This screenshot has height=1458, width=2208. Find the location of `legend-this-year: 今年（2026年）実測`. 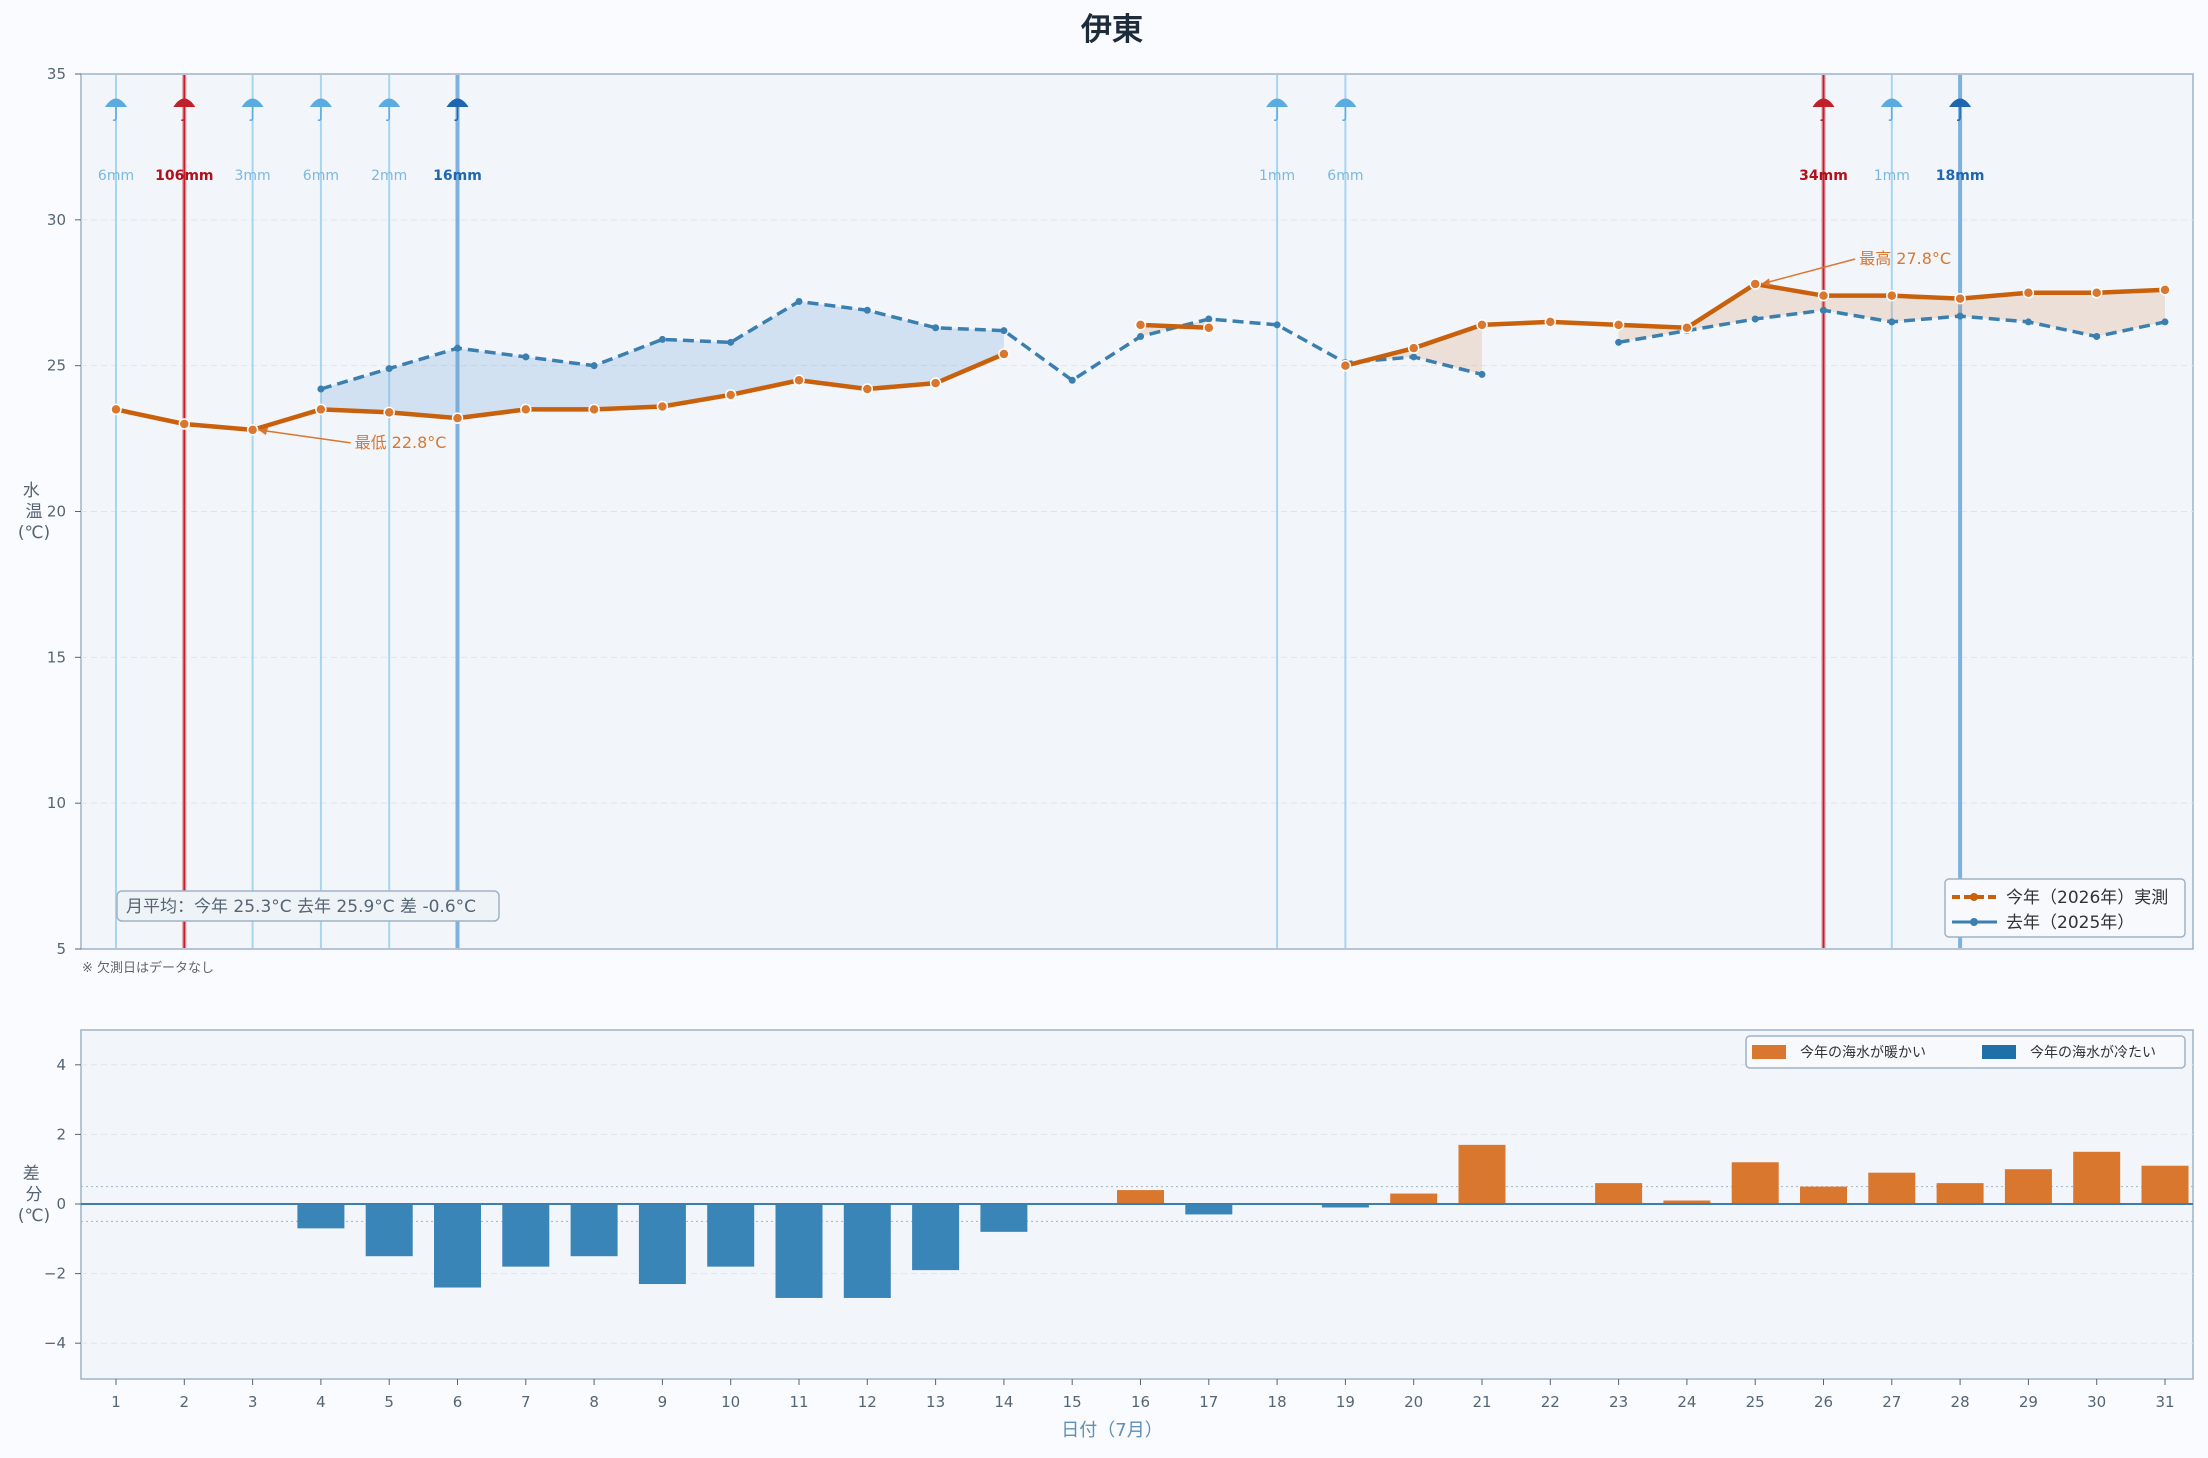

legend-this-year: 今年（2026年）実測 is located at coordinates (2087, 898).